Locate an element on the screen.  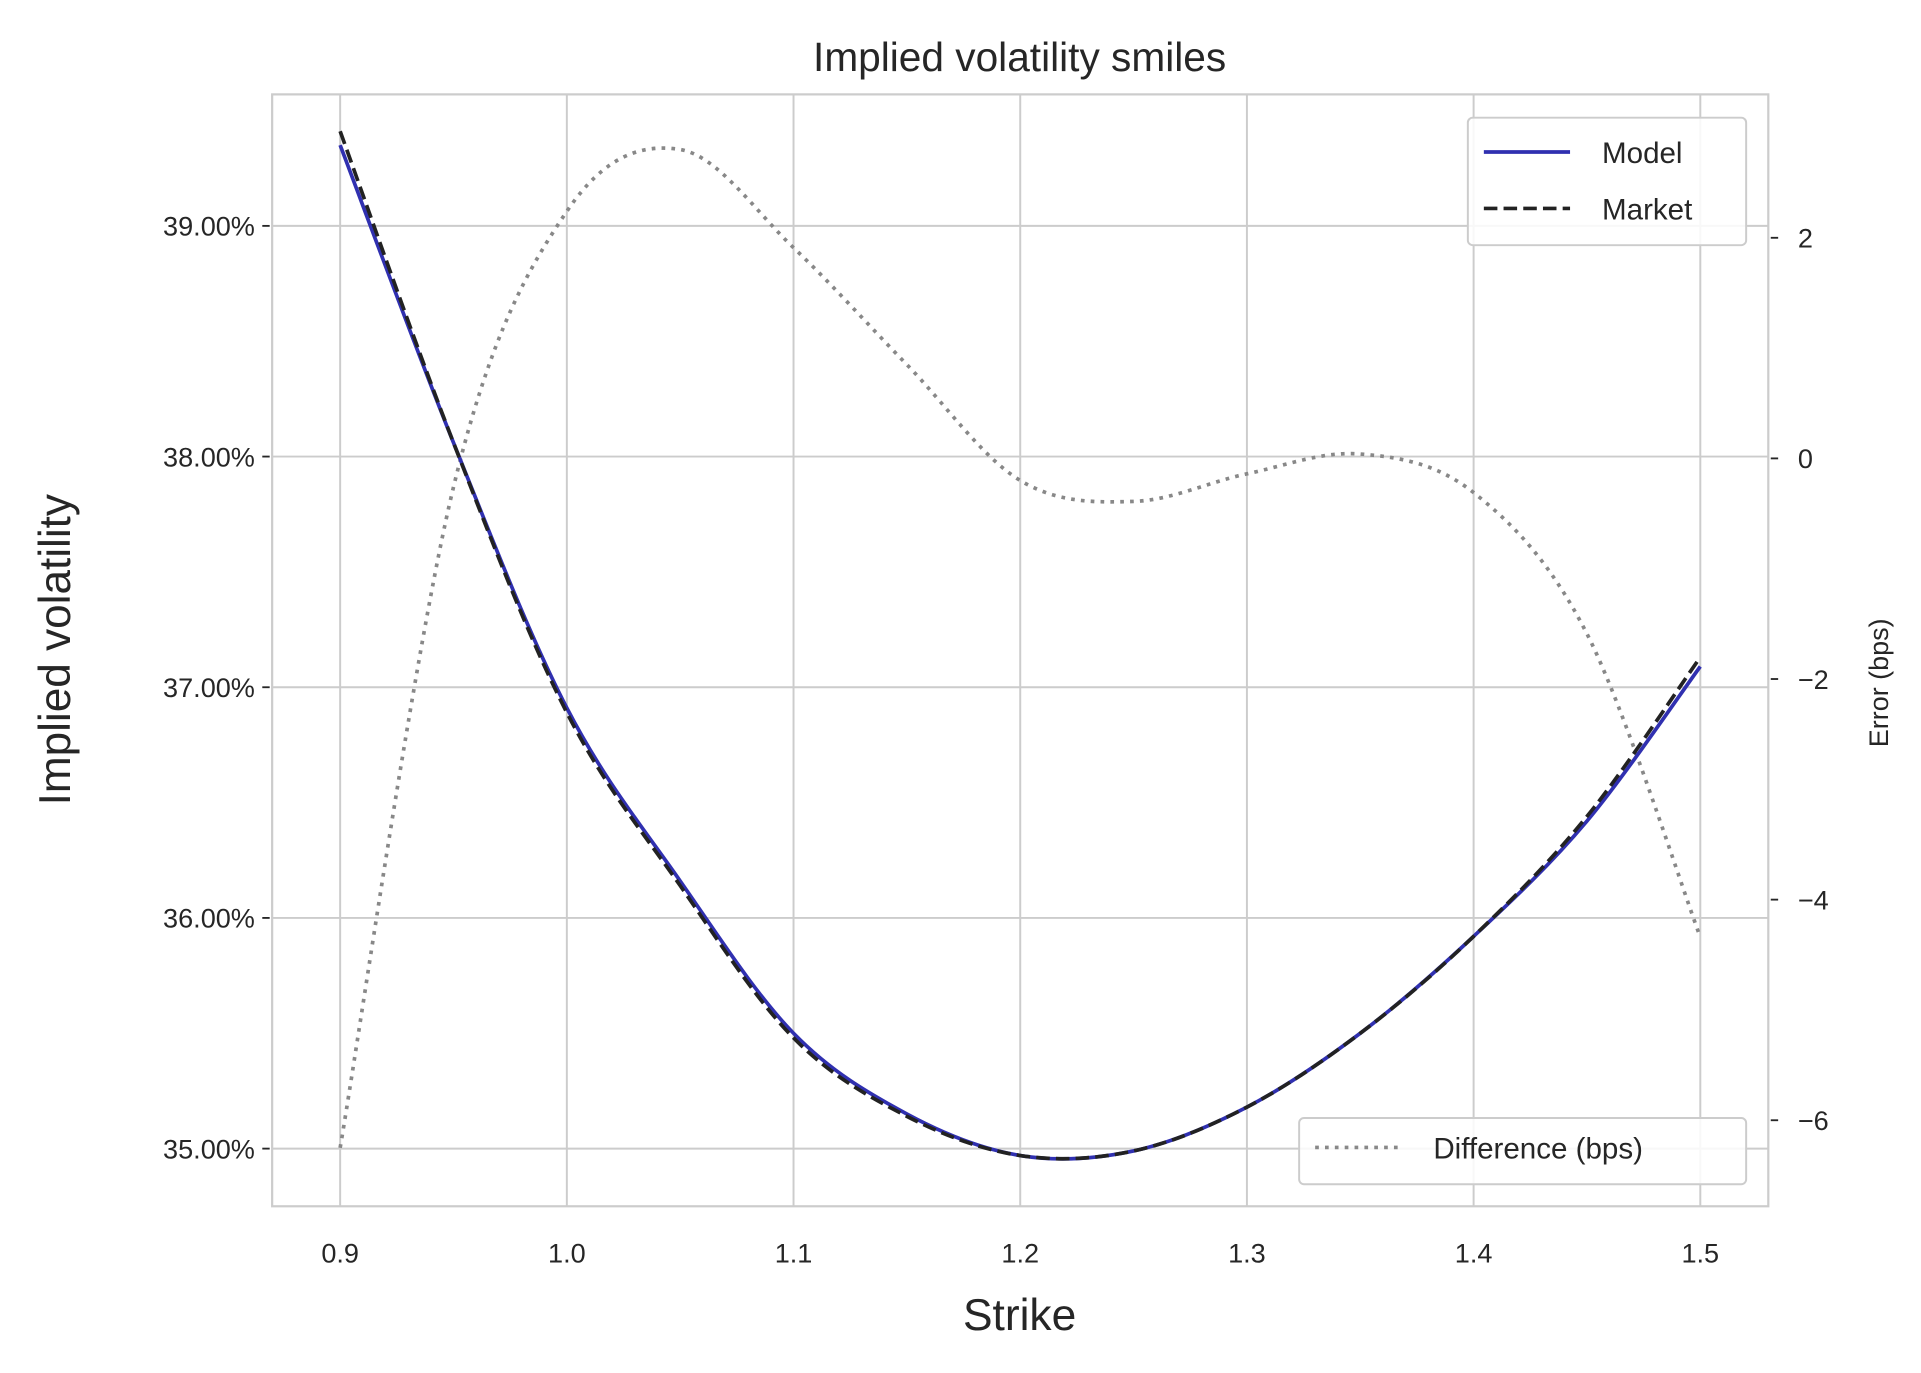
legend-label-difference: Difference (bps) is located at coordinates (1538, 1149).